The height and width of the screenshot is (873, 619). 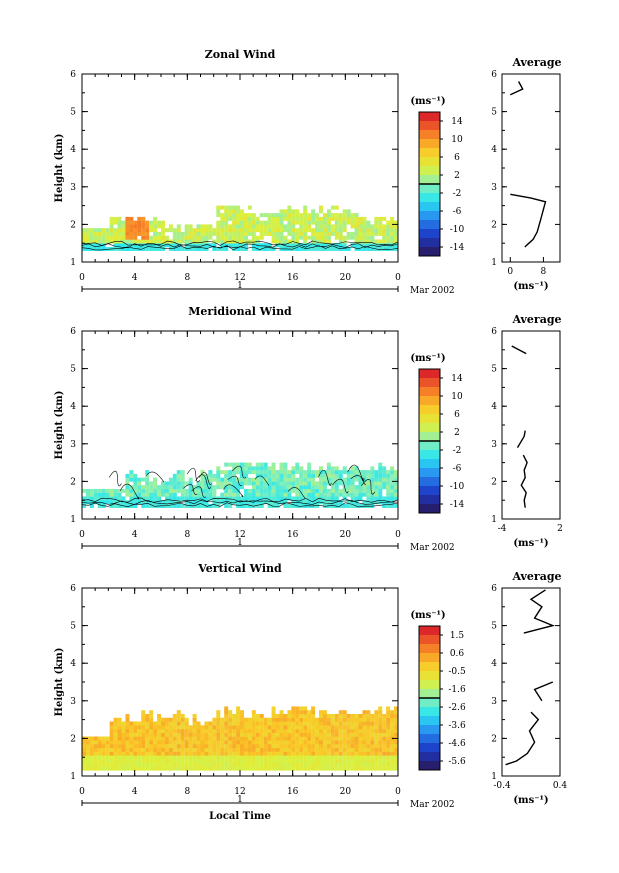 What do you see at coordinates (240, 816) in the screenshot?
I see `x-axis-label: Local Time` at bounding box center [240, 816].